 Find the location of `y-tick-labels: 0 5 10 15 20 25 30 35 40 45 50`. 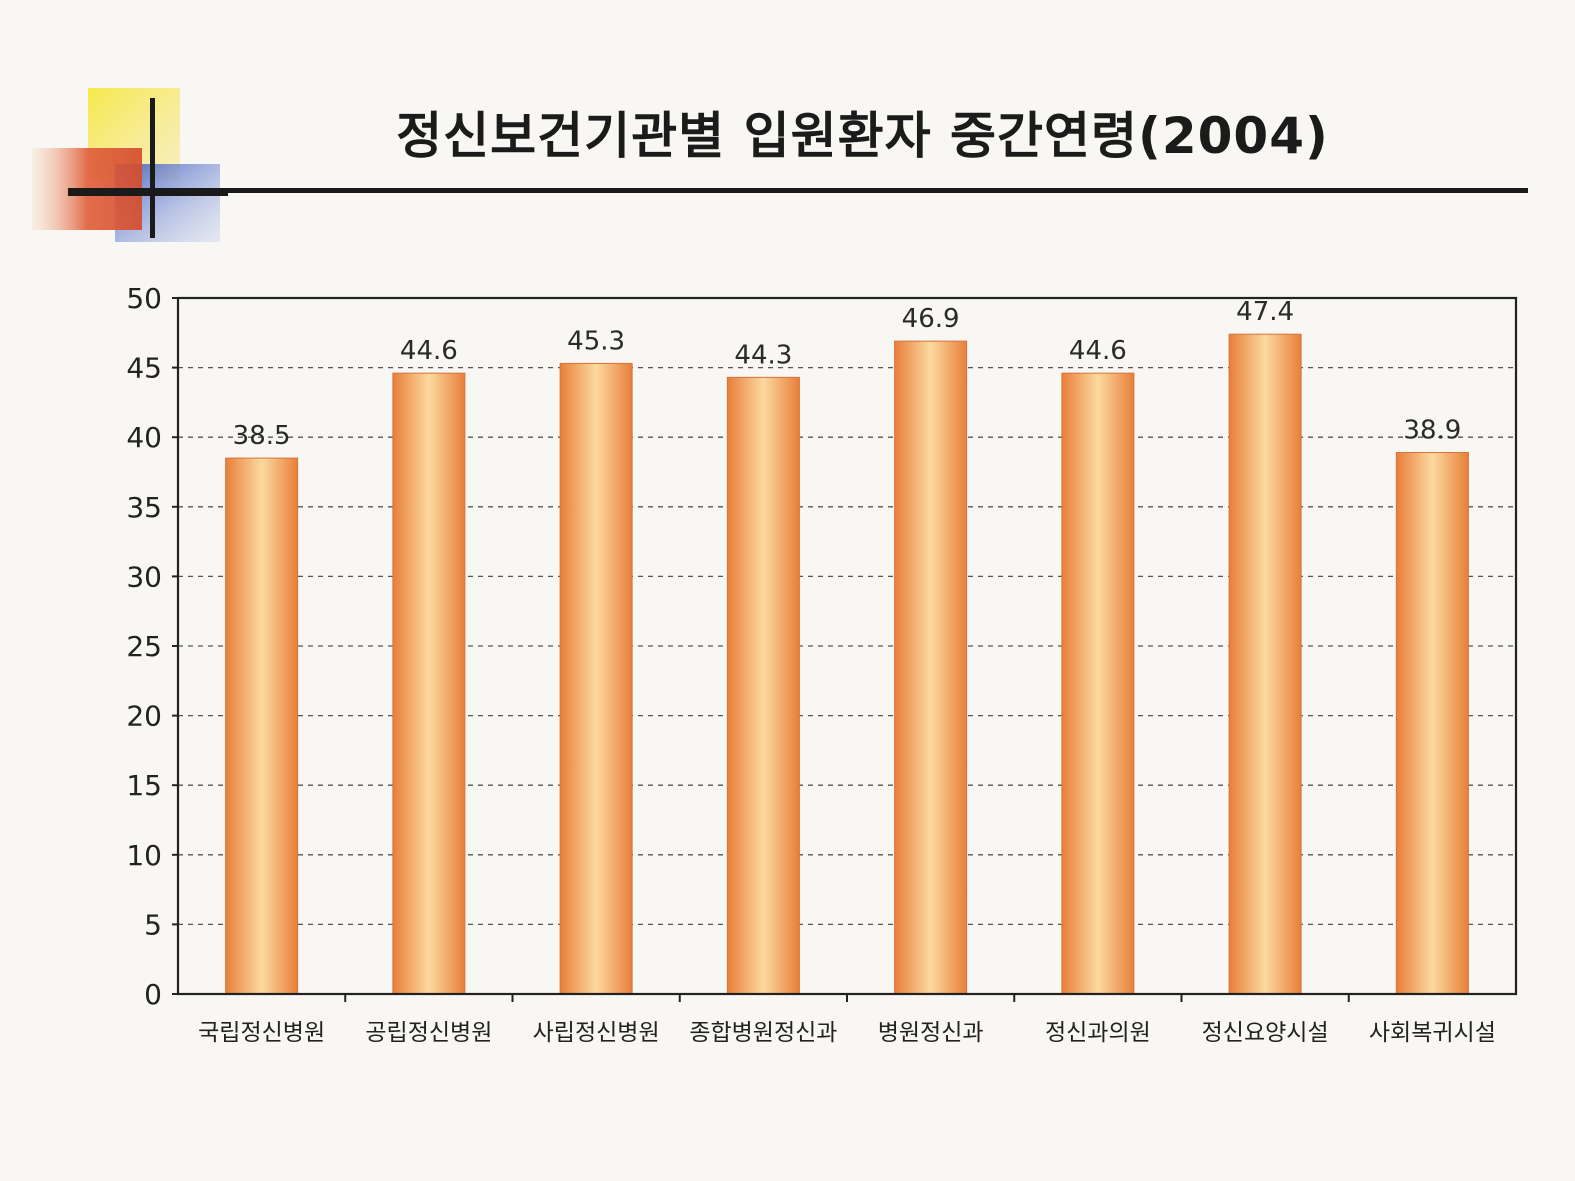

y-tick-labels: 0 5 10 15 20 25 30 35 40 45 50 is located at coordinates (144, 646).